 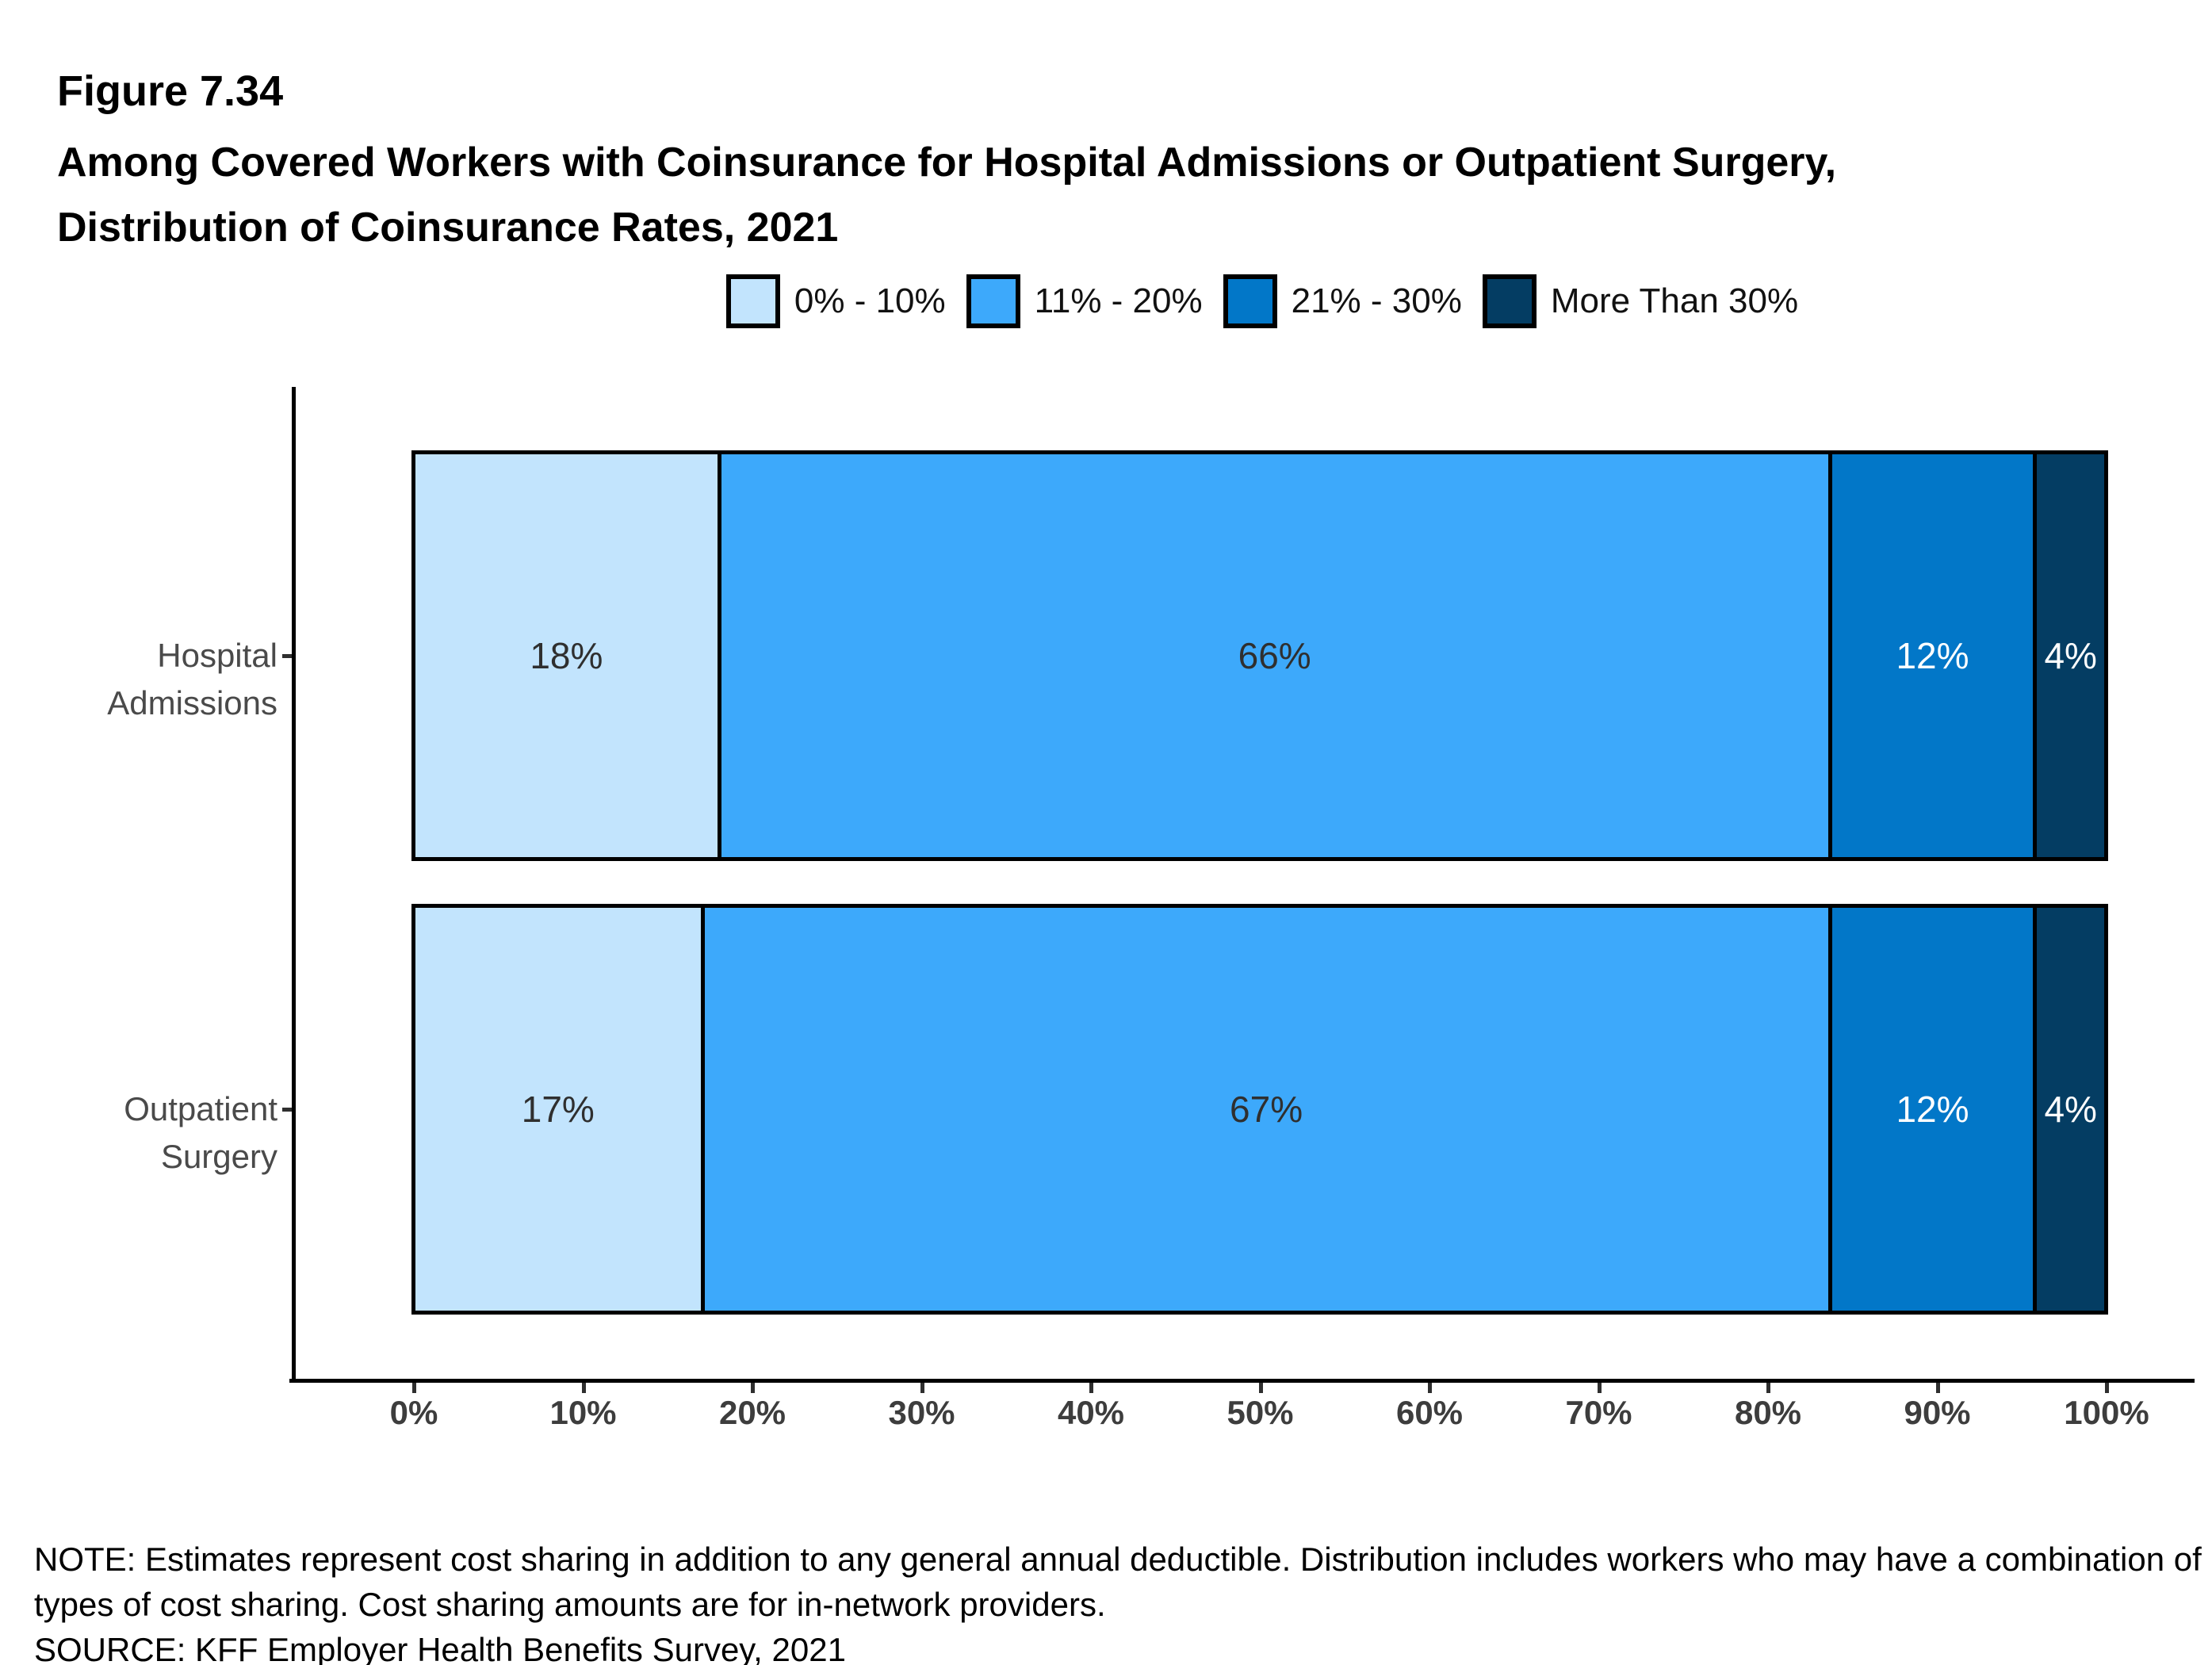 I want to click on bar-segment: 17%, so click(x=558, y=1109).